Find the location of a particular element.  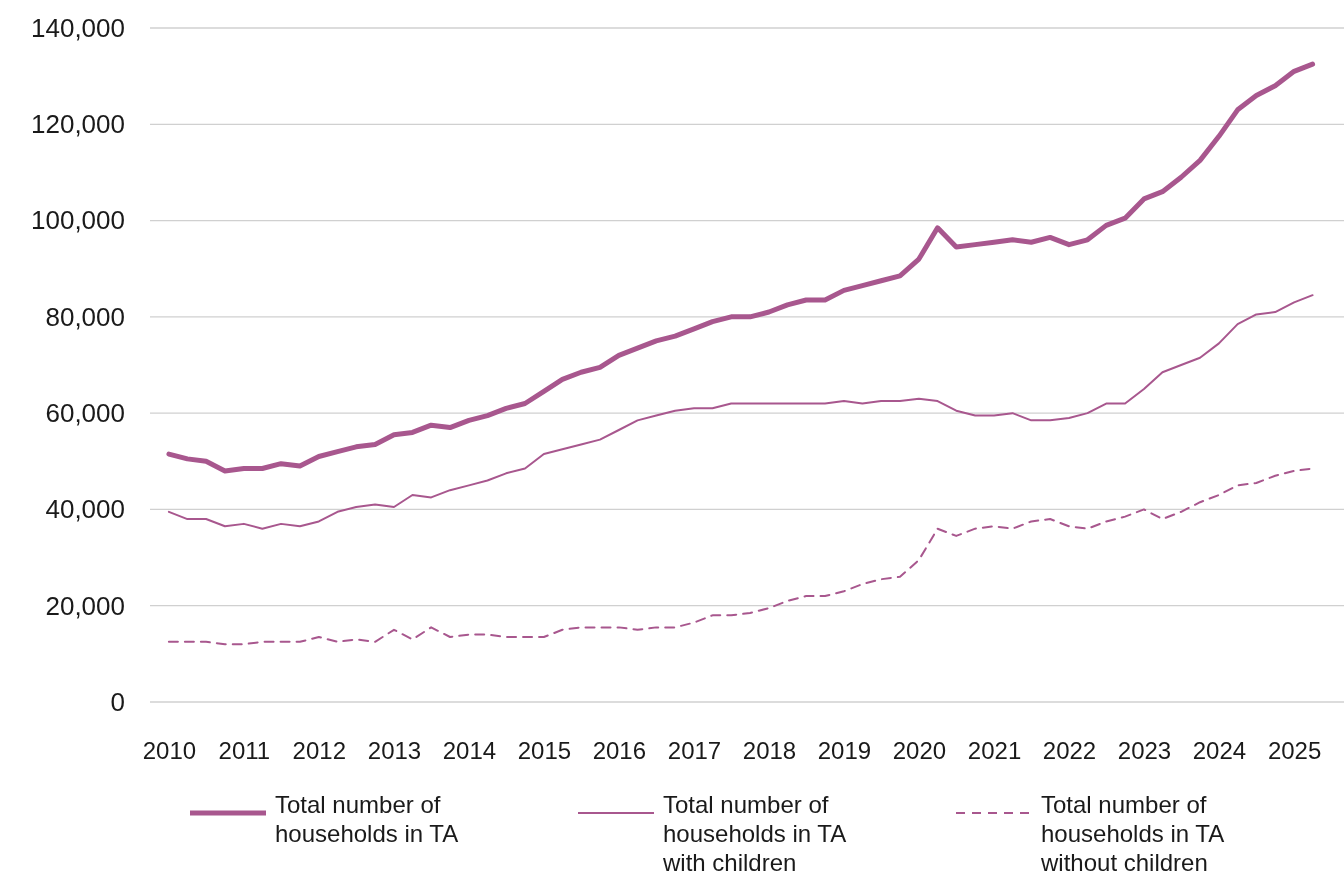

x-tick-label: 2013 is located at coordinates (394, 751).